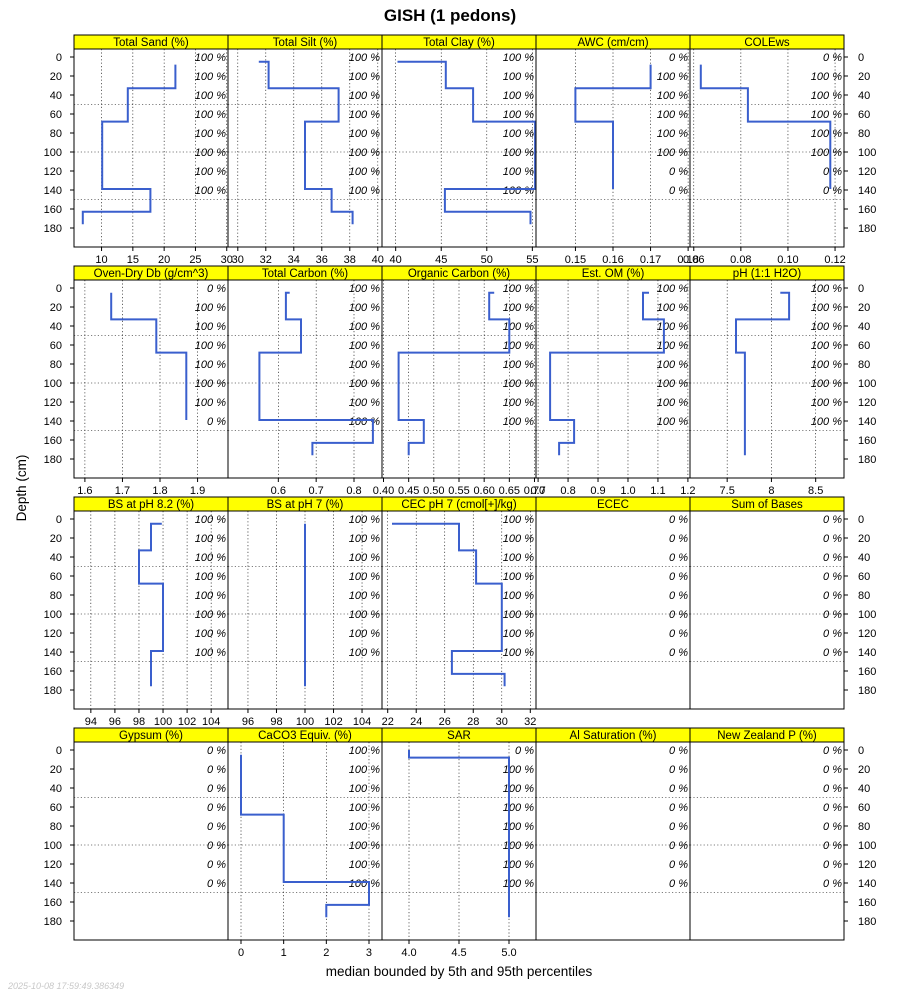 The height and width of the screenshot is (1000, 900). Describe the element at coordinates (867, 865) in the screenshot. I see `y-tick-label: 120` at that location.